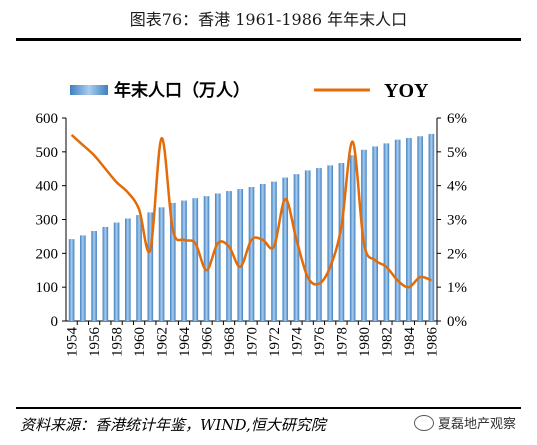 Image resolution: width=537 pixels, height=445 pixels. I want to click on top-rule, so click(268, 39).